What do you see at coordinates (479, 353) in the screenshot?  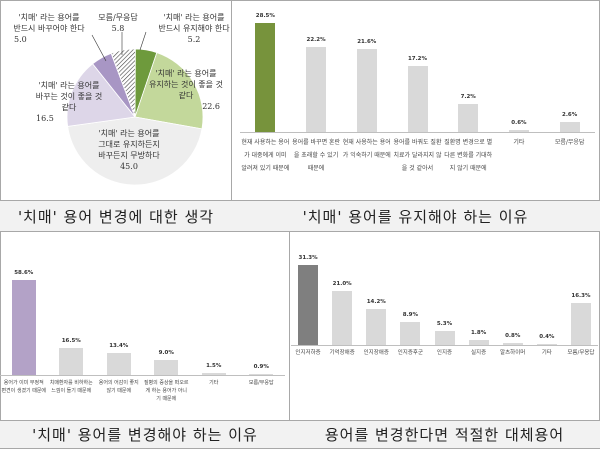 I see `bar-category-label: 실지증` at bounding box center [479, 353].